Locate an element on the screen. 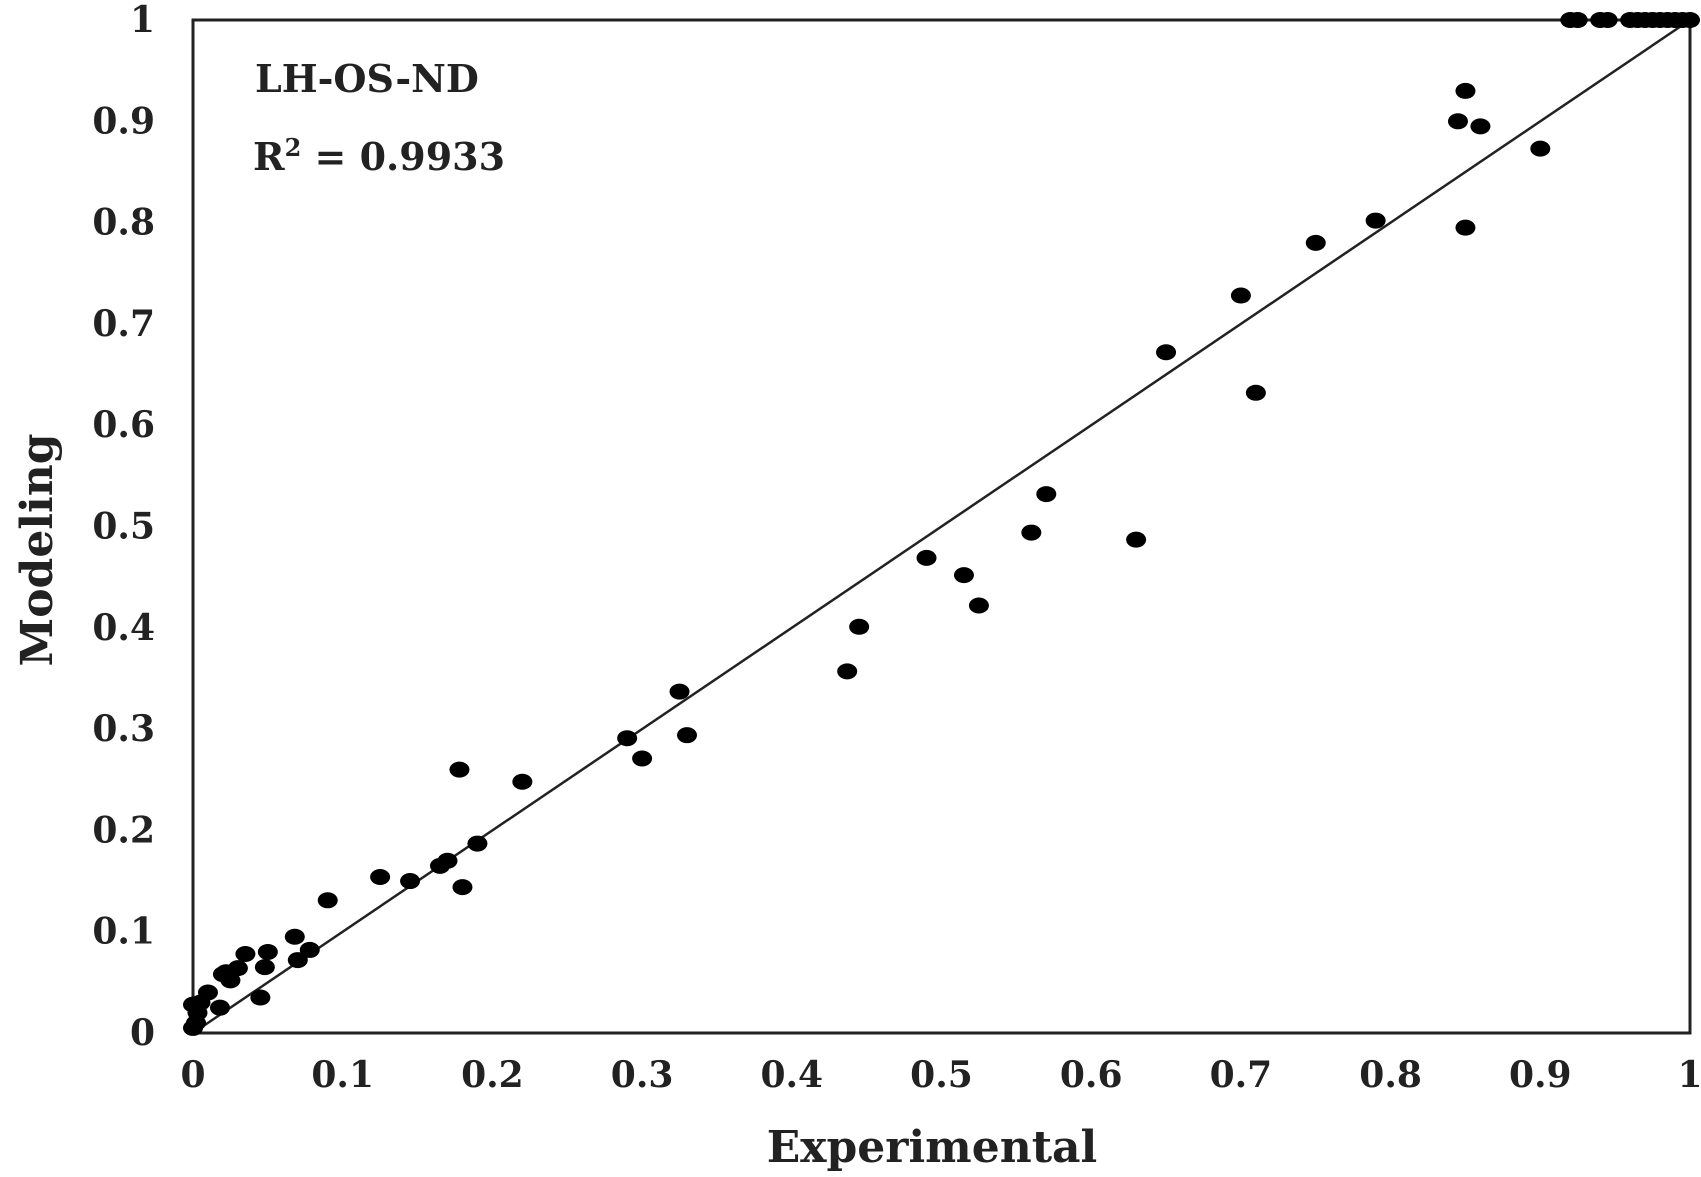 This screenshot has width=1701, height=1177. x-tick-label: 1 is located at coordinates (1689, 1075).